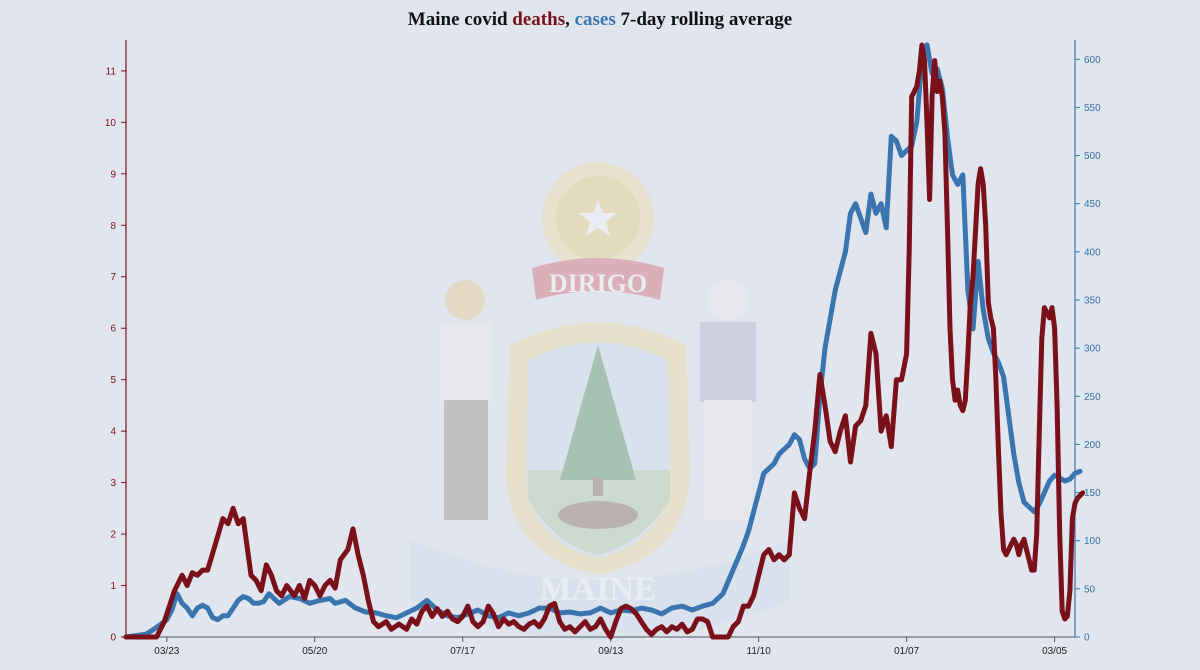 Image resolution: width=1200 pixels, height=670 pixels. Describe the element at coordinates (1092, 204) in the screenshot. I see `right-axis-tick-label: 450` at that location.